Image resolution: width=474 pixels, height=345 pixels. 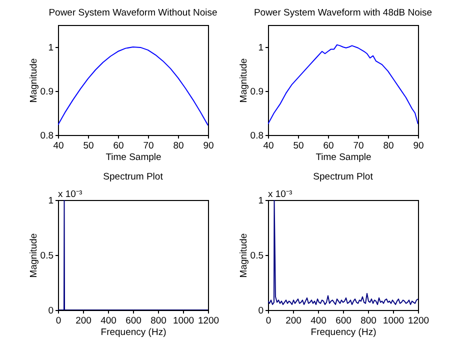 I want to click on chart-title: Power System Waveform with 48dB Noise, so click(x=343, y=13).